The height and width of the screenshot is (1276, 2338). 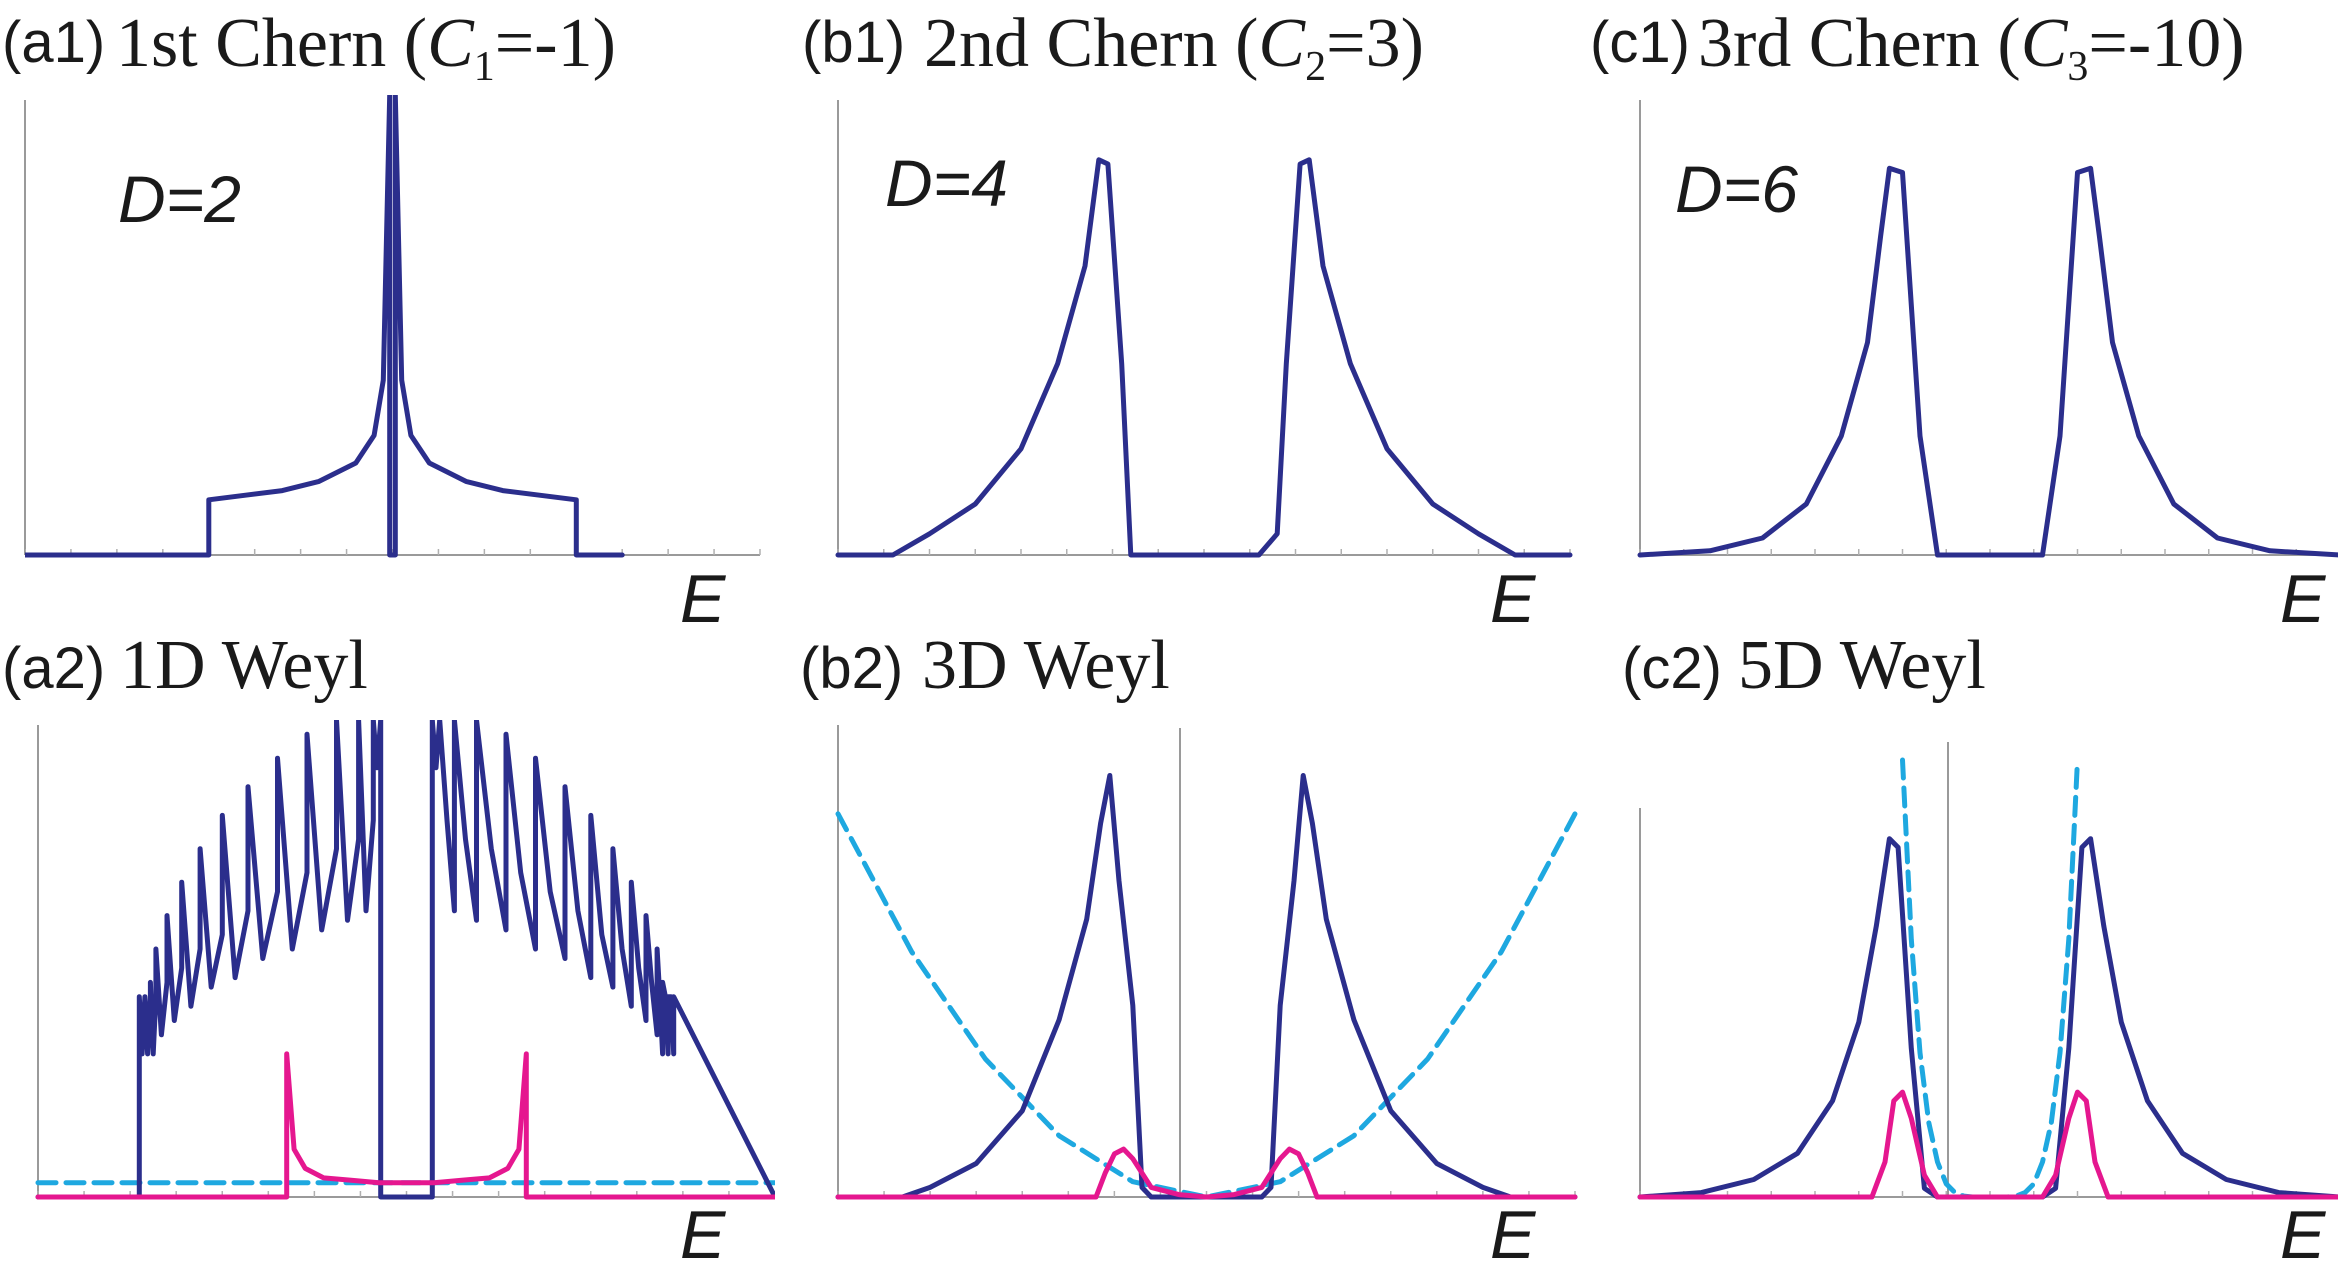 I want to click on panel-label-b2: (b2), so click(x=851, y=668).